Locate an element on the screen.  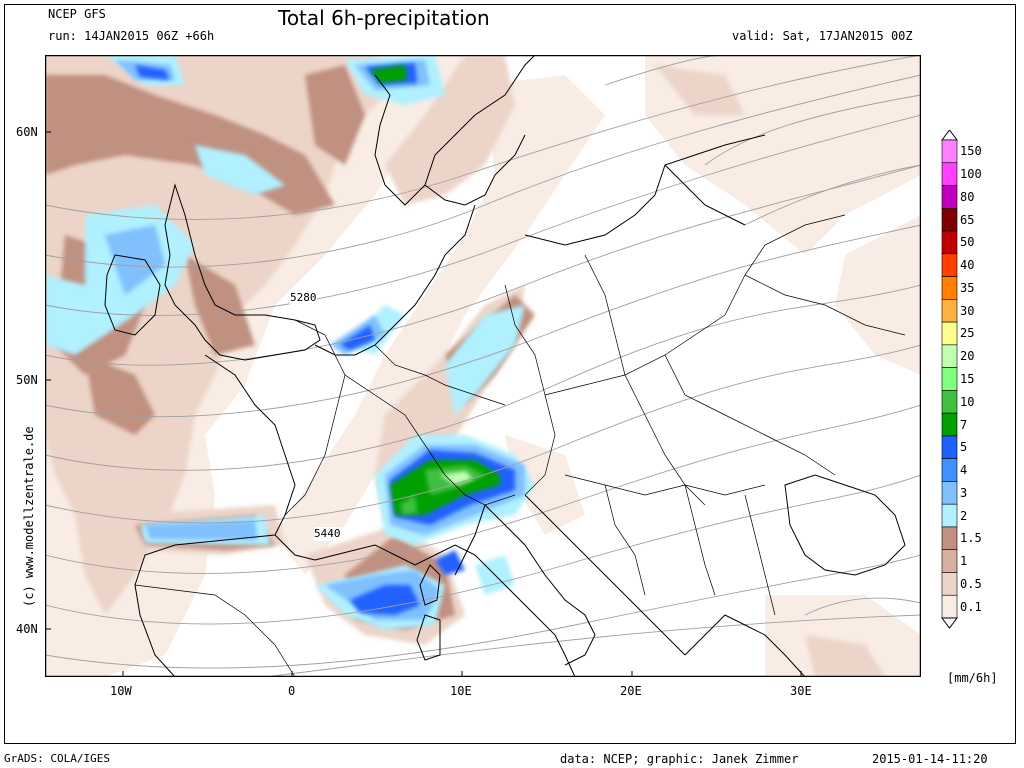
contour-label-5440: 5440 is located at coordinates (327, 534).